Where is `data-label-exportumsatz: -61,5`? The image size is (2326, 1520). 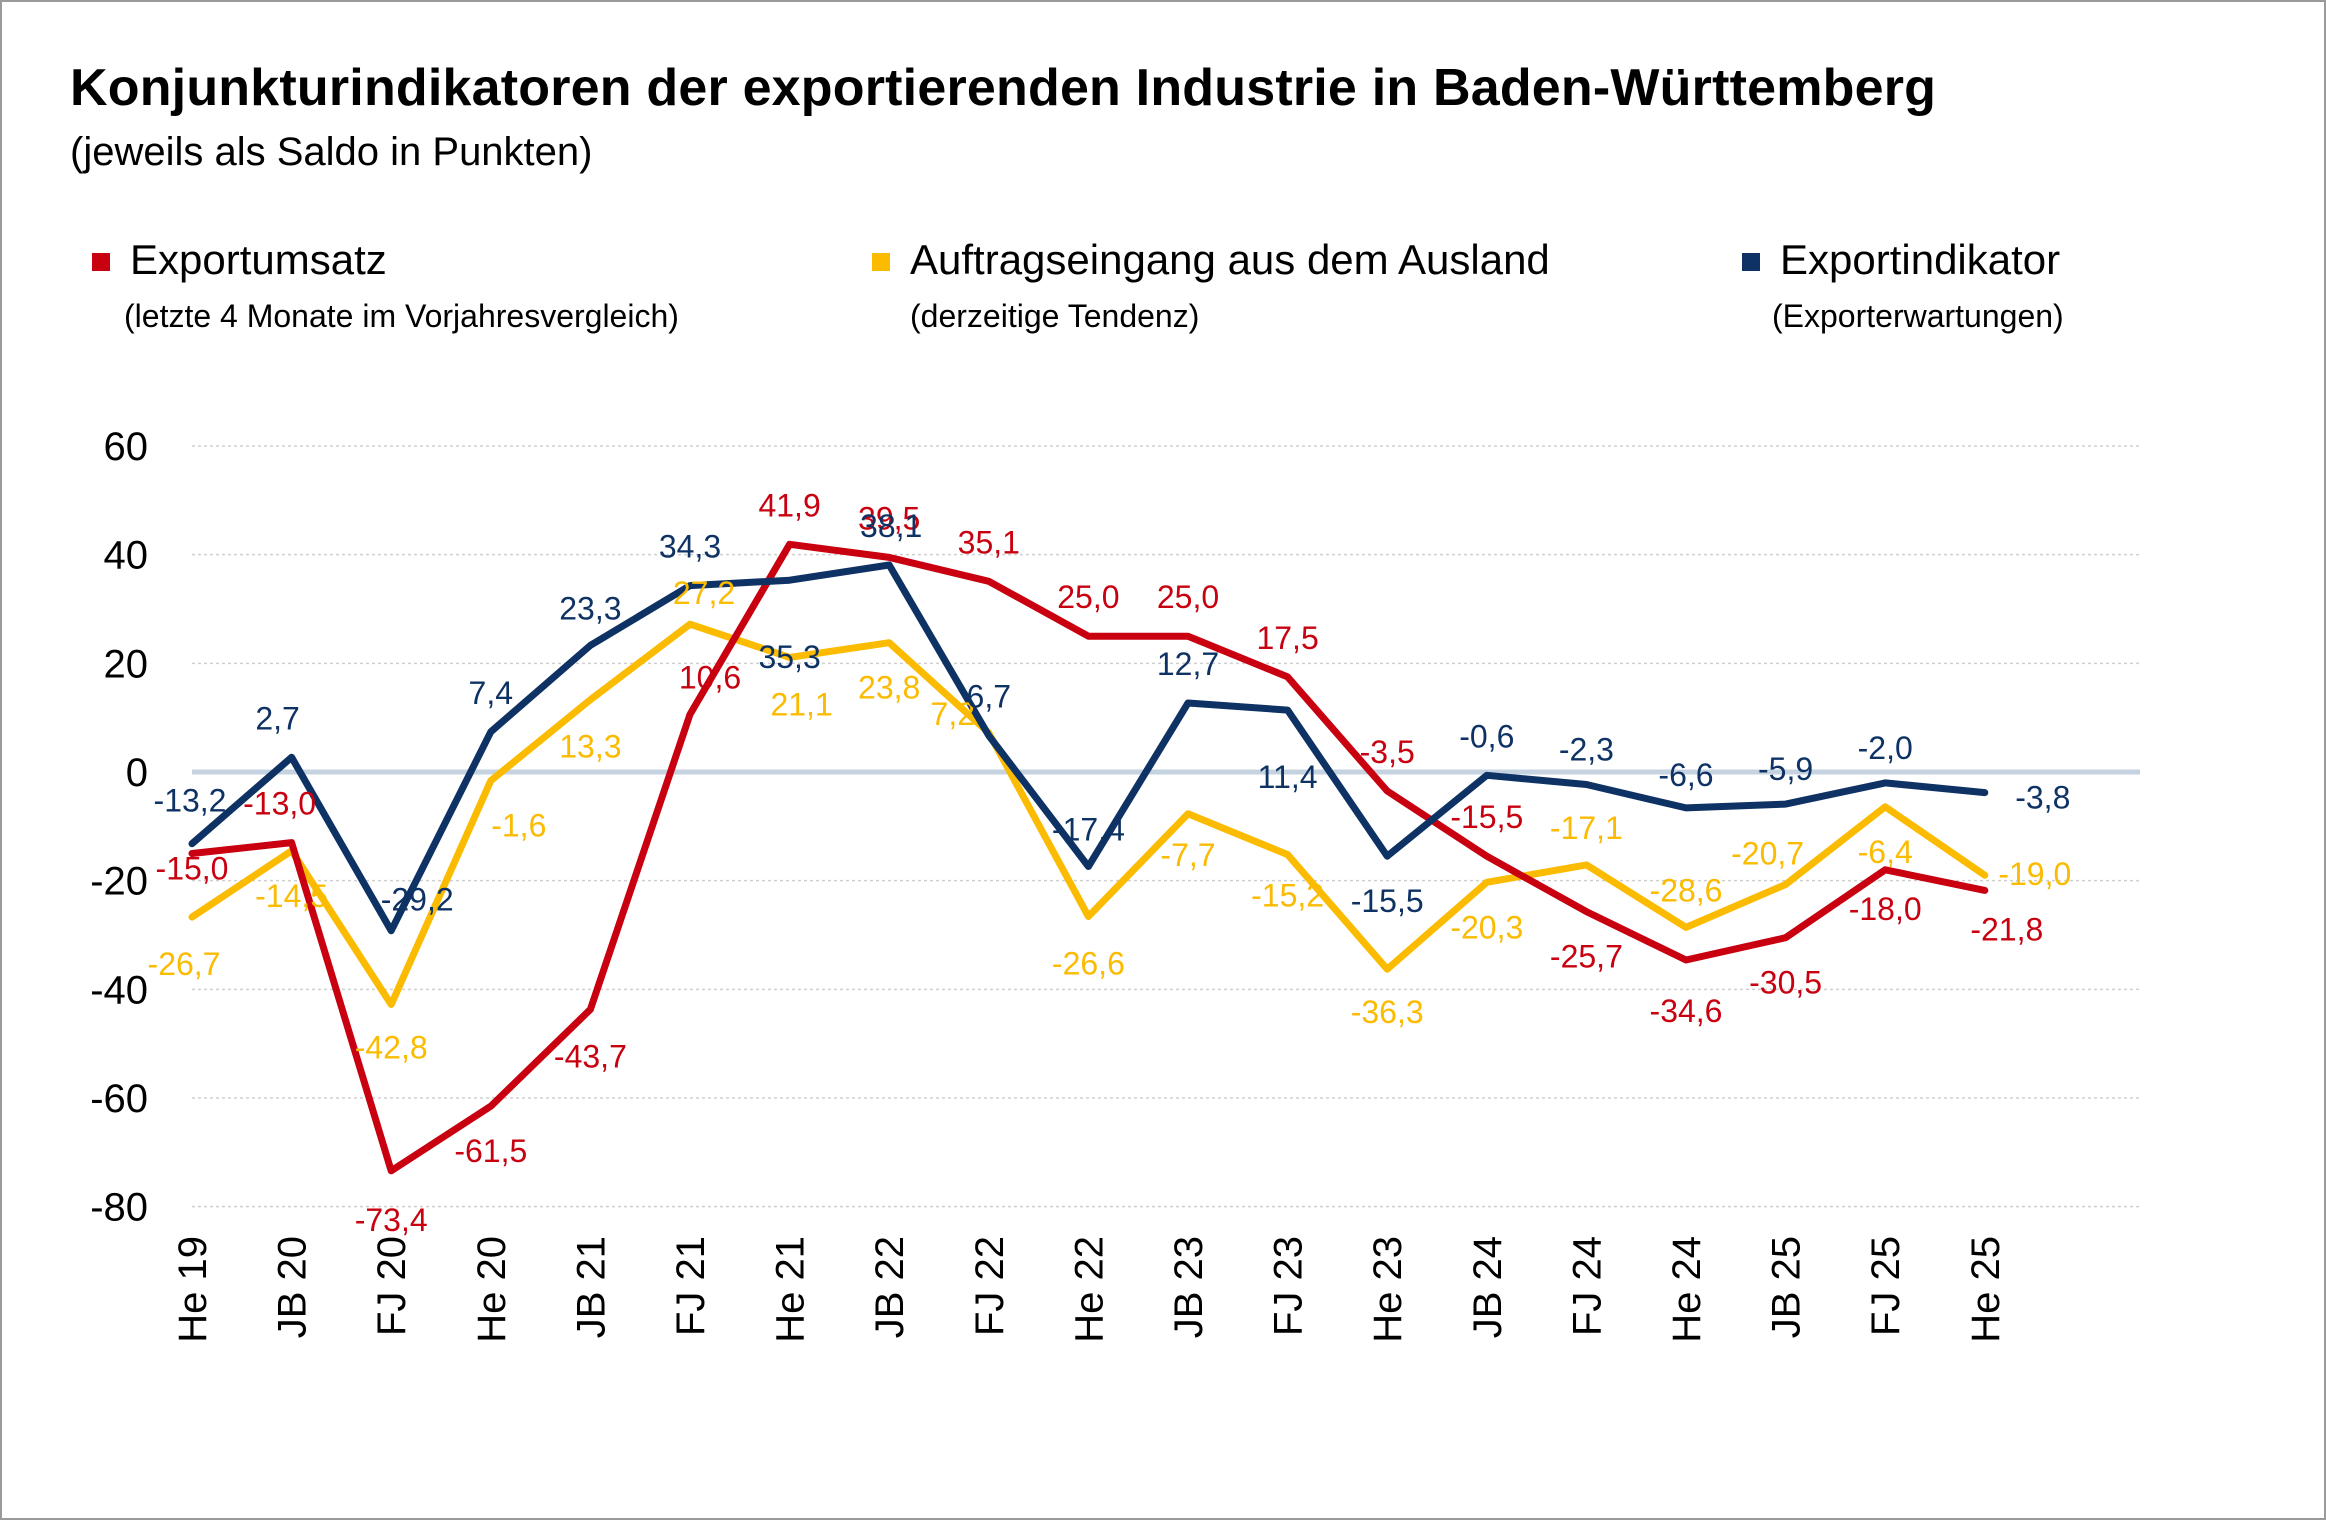 data-label-exportumsatz: -61,5 is located at coordinates (490, 1151).